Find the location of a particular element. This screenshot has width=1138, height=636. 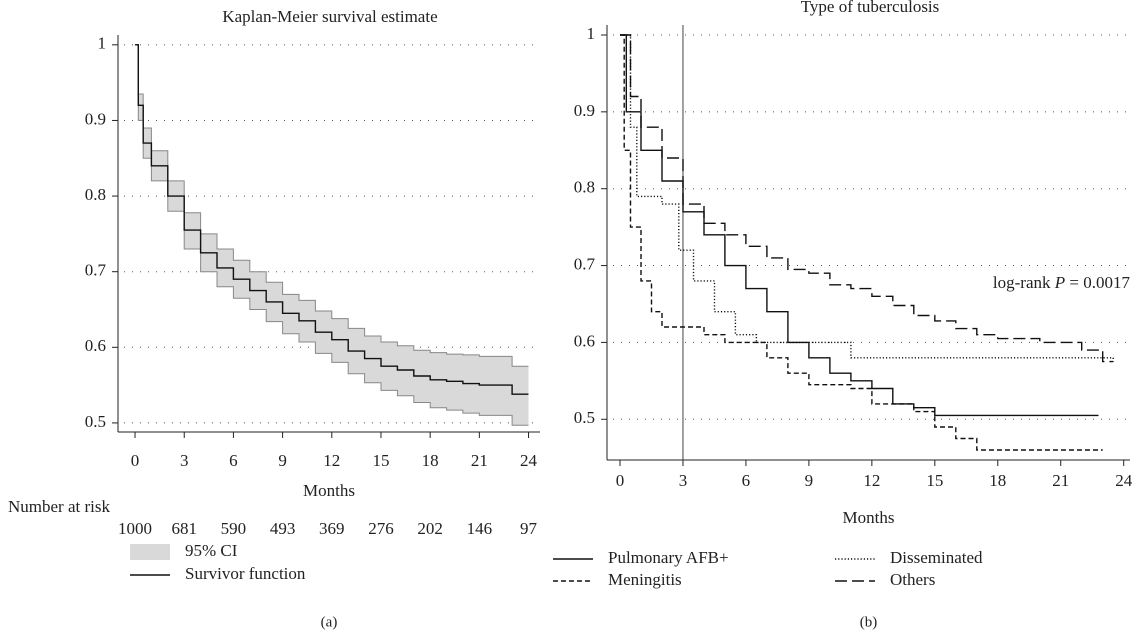

risk-count: 590 is located at coordinates (234, 528).